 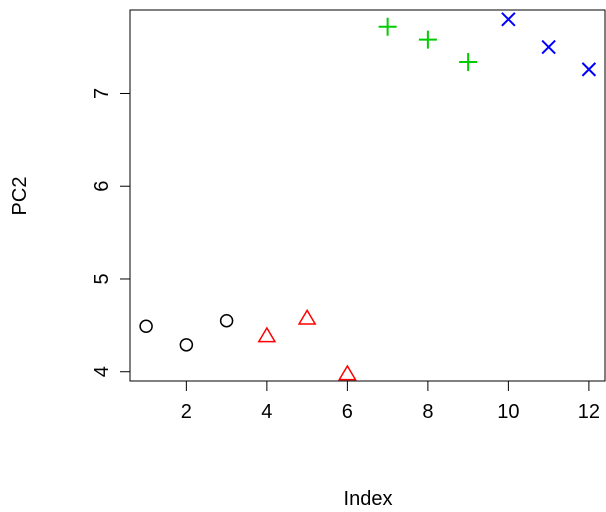 What do you see at coordinates (368, 499) in the screenshot?
I see `x-axis-label: Index` at bounding box center [368, 499].